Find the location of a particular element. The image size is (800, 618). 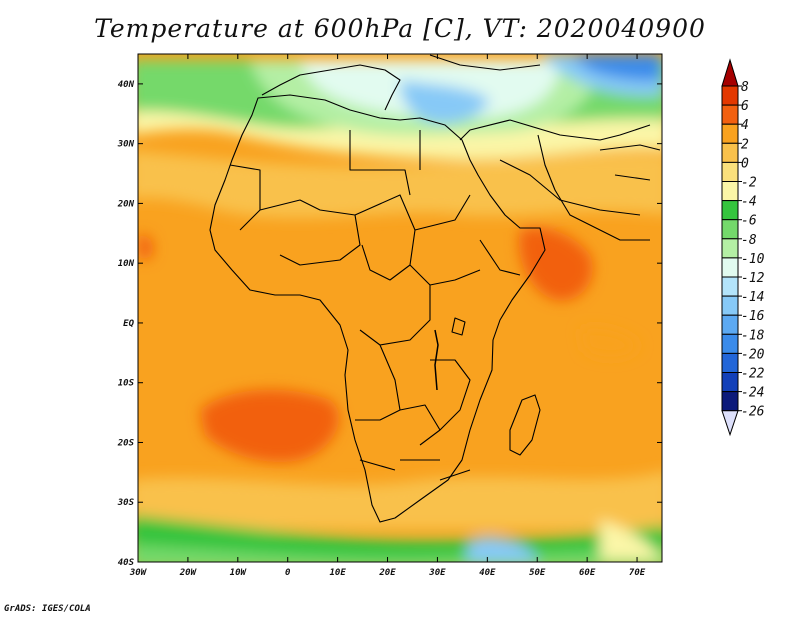

lat-tick-label: 40S is located at coordinates (126, 563).